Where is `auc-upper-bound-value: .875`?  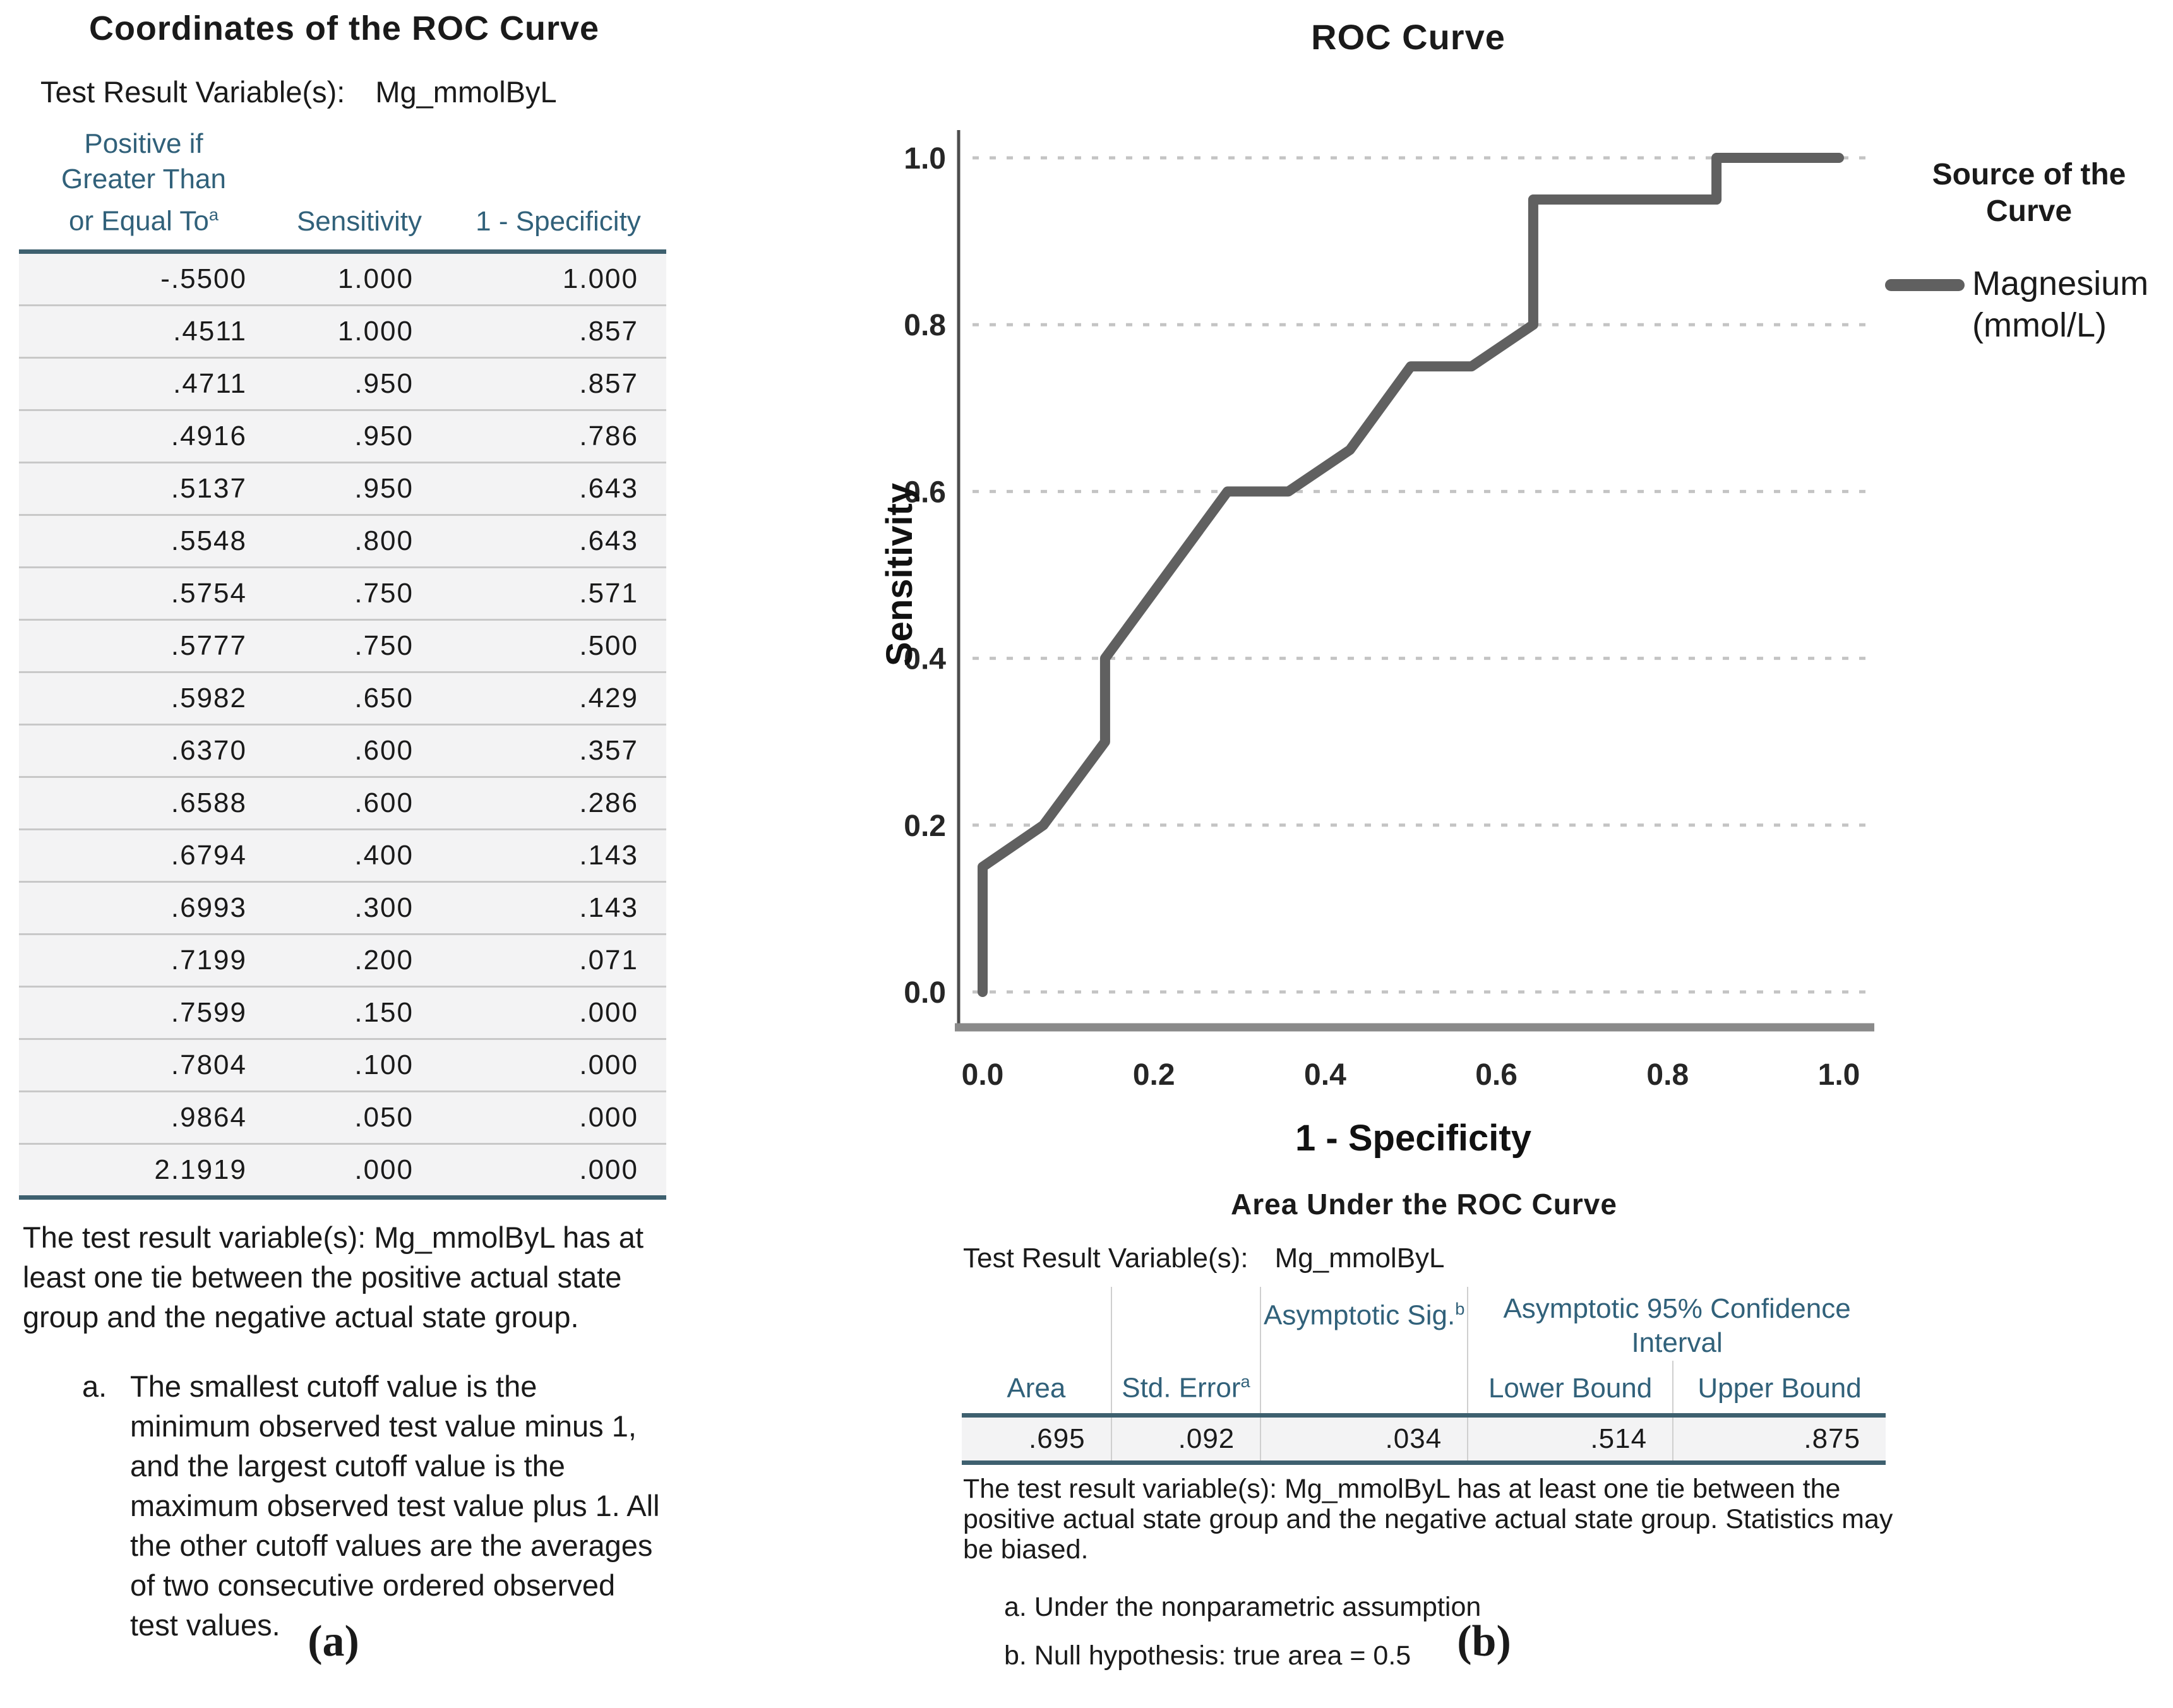 auc-upper-bound-value: .875 is located at coordinates (1779, 1439).